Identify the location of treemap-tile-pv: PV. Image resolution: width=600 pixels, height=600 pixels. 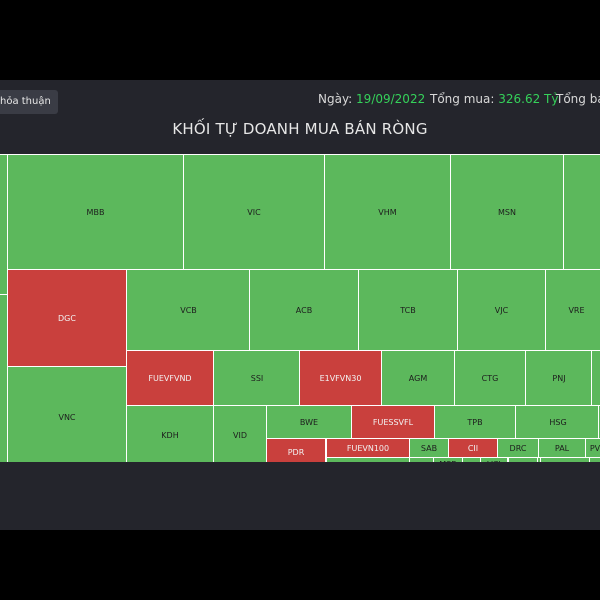
(592, 448).